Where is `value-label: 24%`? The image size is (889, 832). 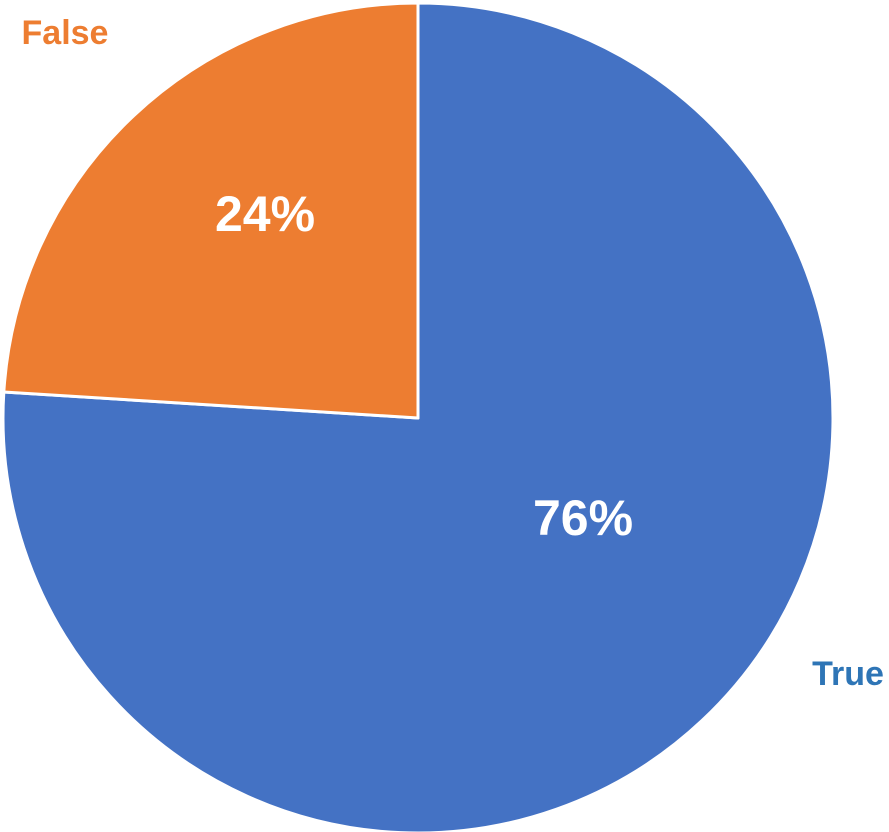 value-label: 24% is located at coordinates (265, 214).